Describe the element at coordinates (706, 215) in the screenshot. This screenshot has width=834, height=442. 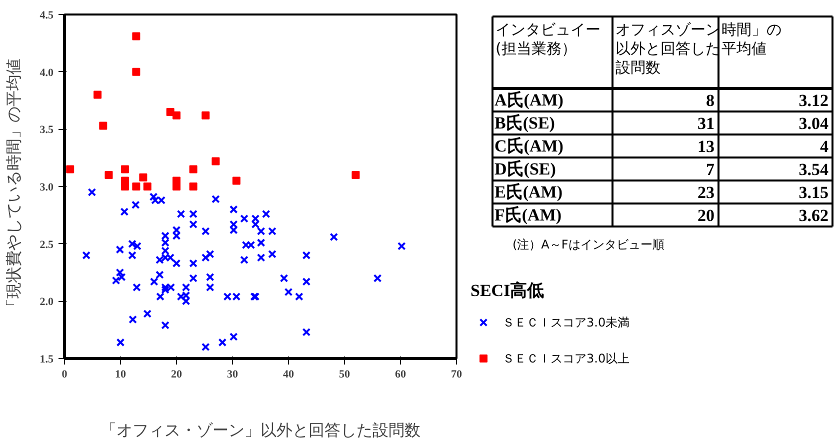
I see `text: 20` at that location.